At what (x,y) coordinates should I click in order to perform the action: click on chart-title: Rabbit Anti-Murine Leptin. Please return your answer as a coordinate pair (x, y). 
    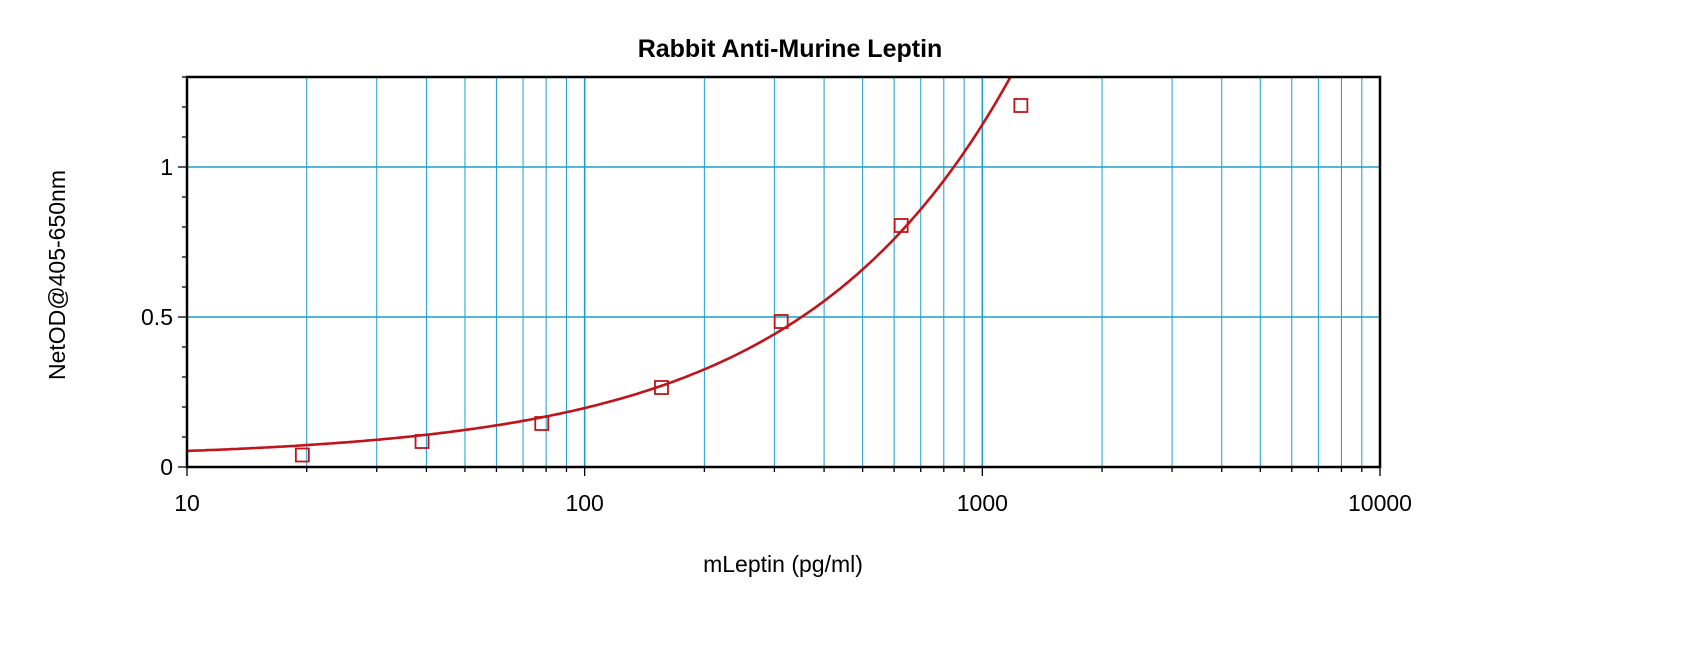
    Looking at the image, I should click on (790, 49).